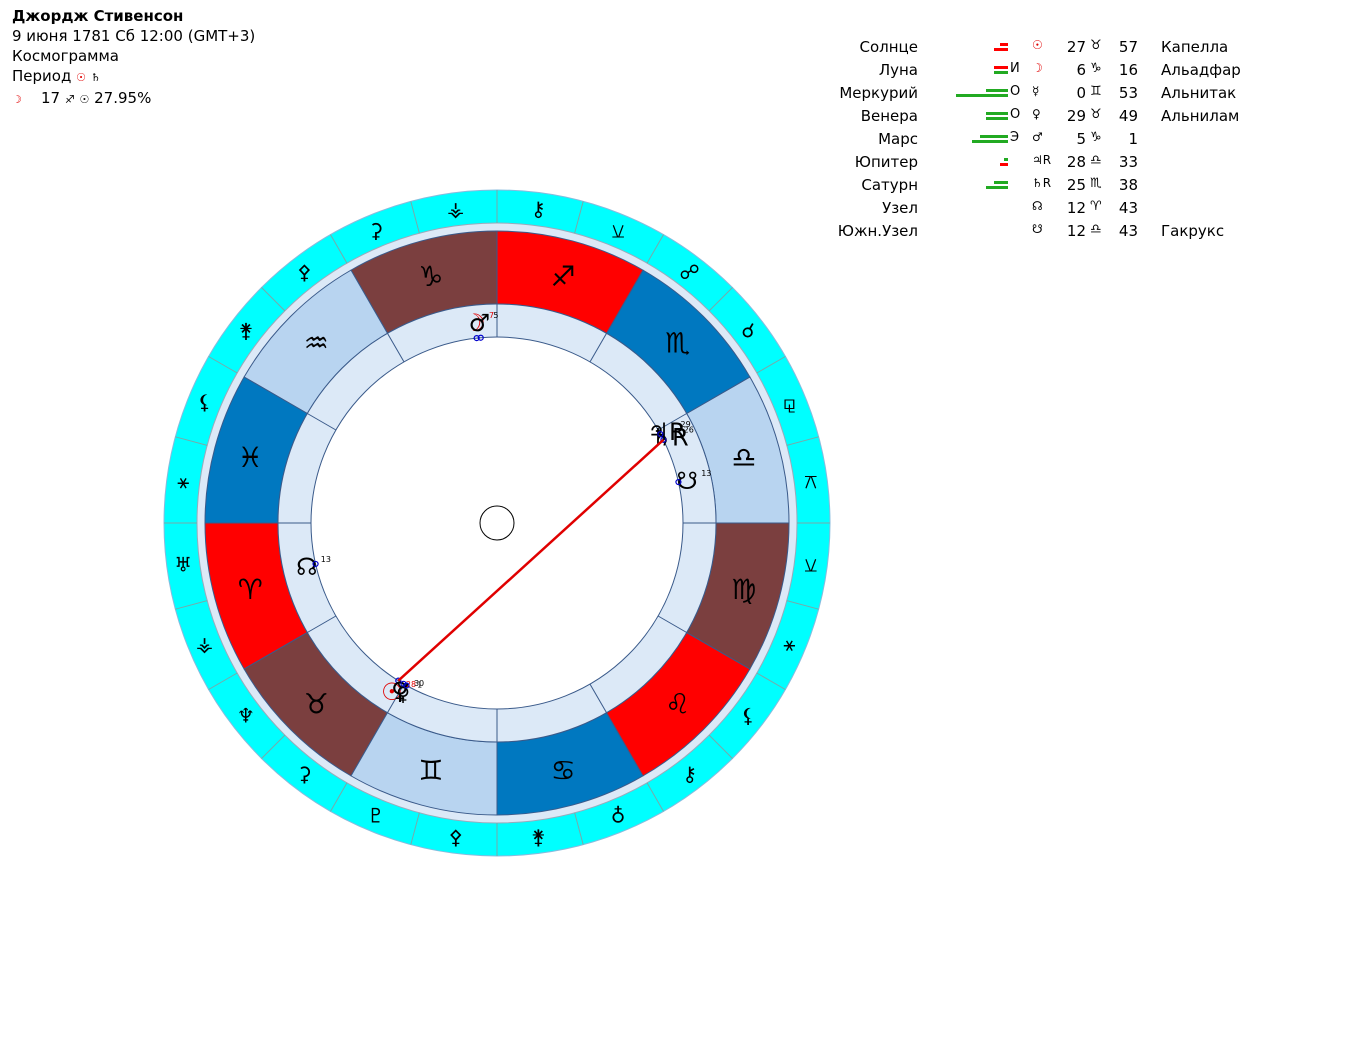 Image resolution: width=1358 pixels, height=1048 pixels. Describe the element at coordinates (246, 330) in the screenshot. I see `outer-glyph-icon: ⚵` at that location.